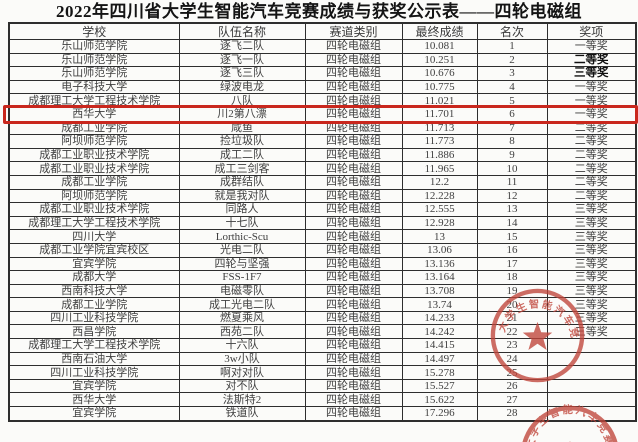  I want to click on table-row: 阿坝师范学院 捡垃圾队 四轮电磁组 11.773 8 二等奖, so click(322, 141).